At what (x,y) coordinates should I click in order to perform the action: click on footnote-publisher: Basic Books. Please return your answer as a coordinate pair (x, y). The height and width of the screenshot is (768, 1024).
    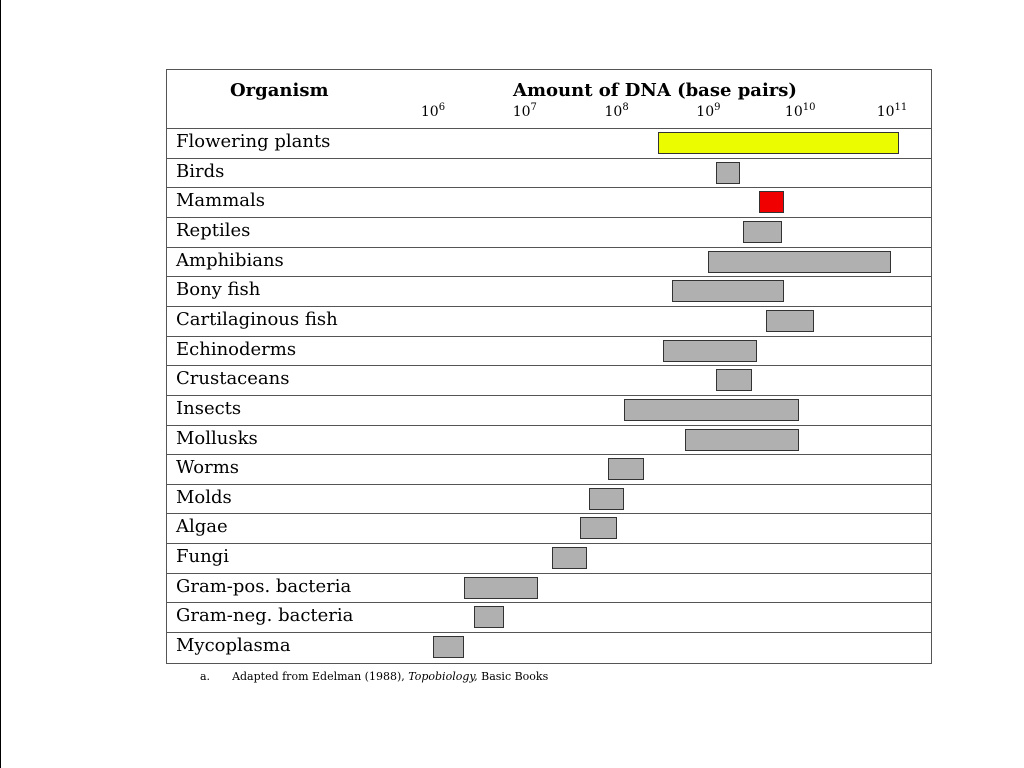
    Looking at the image, I should click on (515, 676).